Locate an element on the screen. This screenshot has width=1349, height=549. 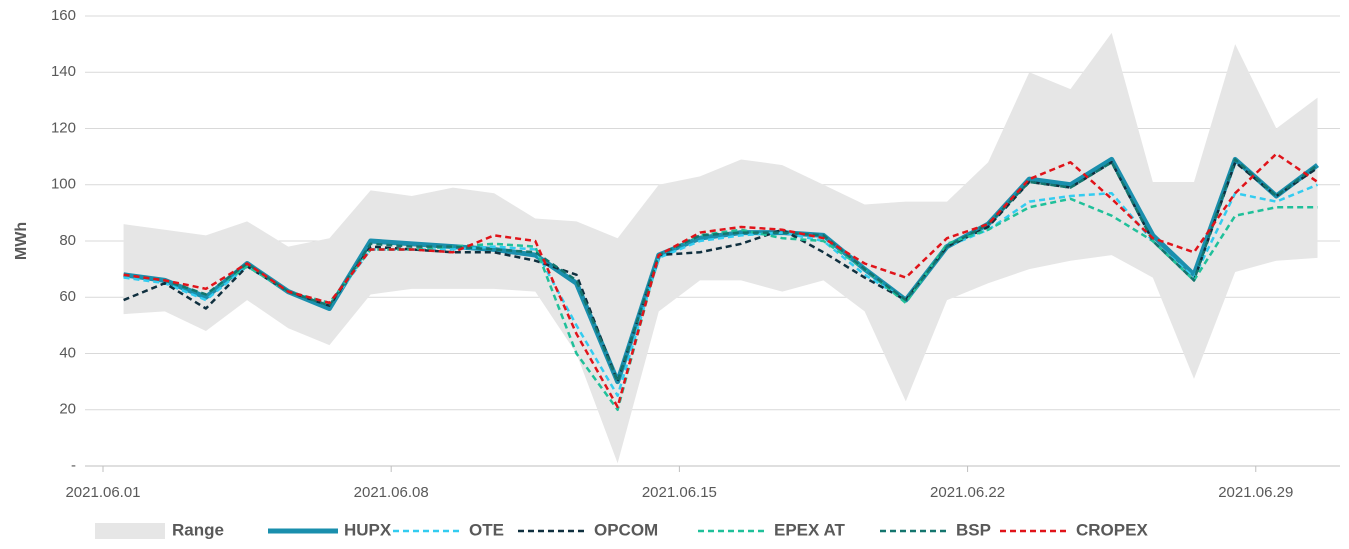
y-tick-label: 160 is located at coordinates (63, 15).